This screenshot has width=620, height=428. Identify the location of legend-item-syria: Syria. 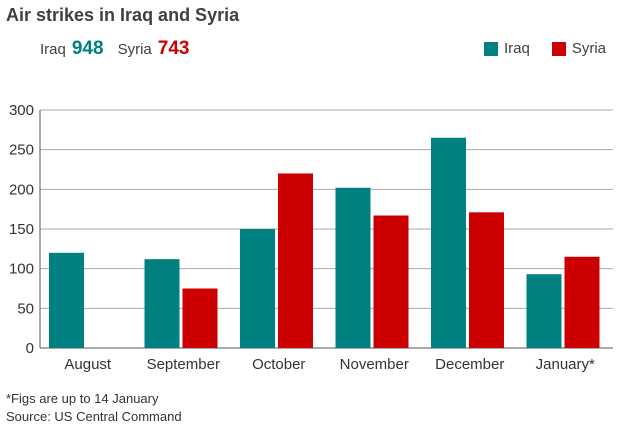
(578, 48).